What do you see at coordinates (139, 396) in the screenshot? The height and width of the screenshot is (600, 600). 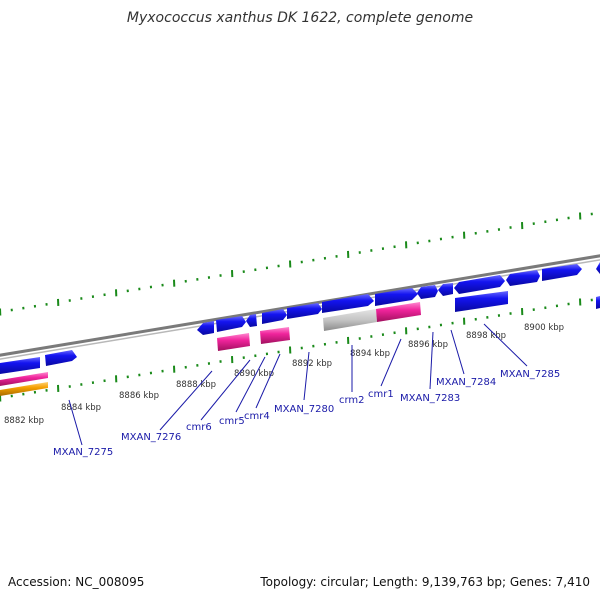 I see `kbp-label: 8886 kbp` at bounding box center [139, 396].